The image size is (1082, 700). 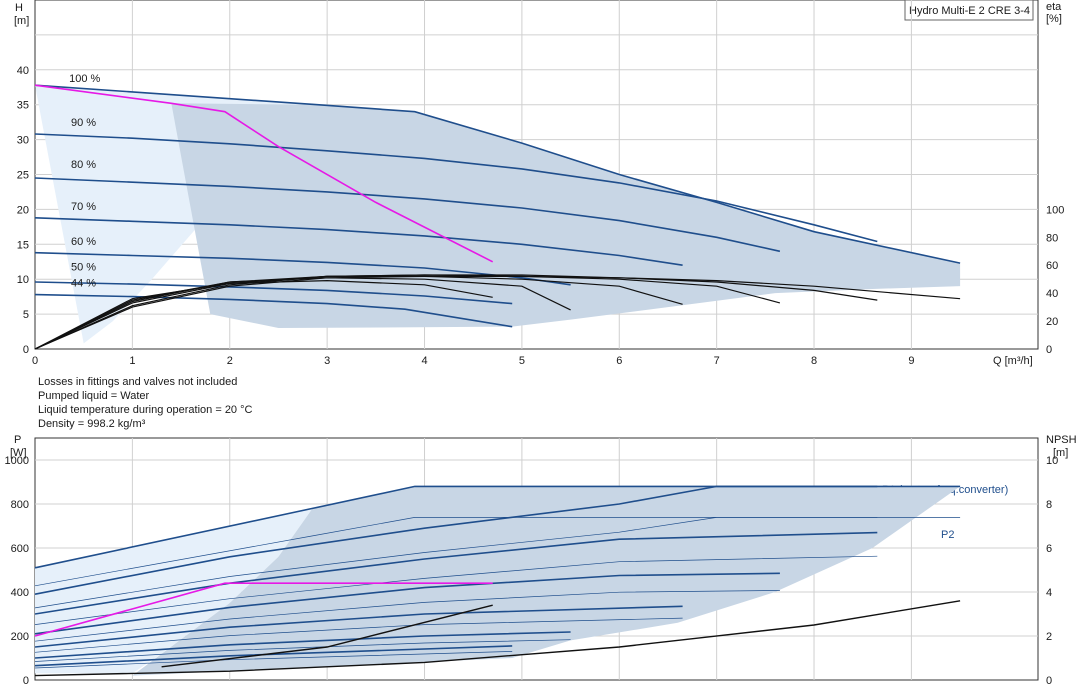 What do you see at coordinates (1049, 350) in the screenshot?
I see `y2-tick-0: 0` at bounding box center [1049, 350].